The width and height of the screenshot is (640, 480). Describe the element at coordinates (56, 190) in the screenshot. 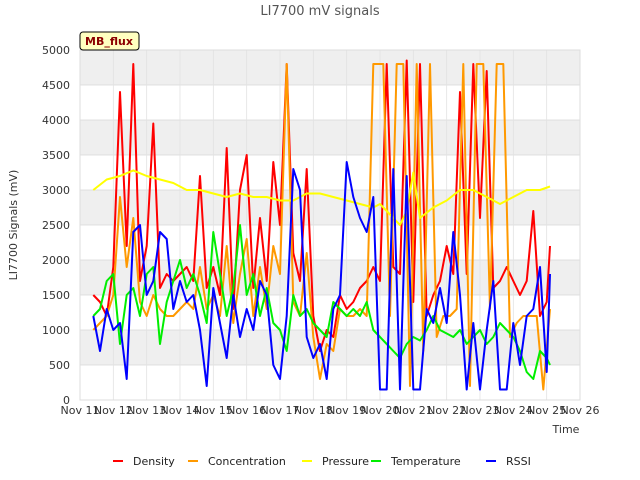

I see `y-tick-label: 3000` at that location.